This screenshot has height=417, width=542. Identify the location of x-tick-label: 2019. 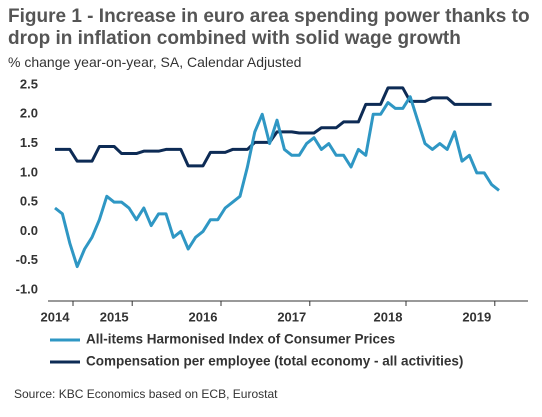
(476, 316).